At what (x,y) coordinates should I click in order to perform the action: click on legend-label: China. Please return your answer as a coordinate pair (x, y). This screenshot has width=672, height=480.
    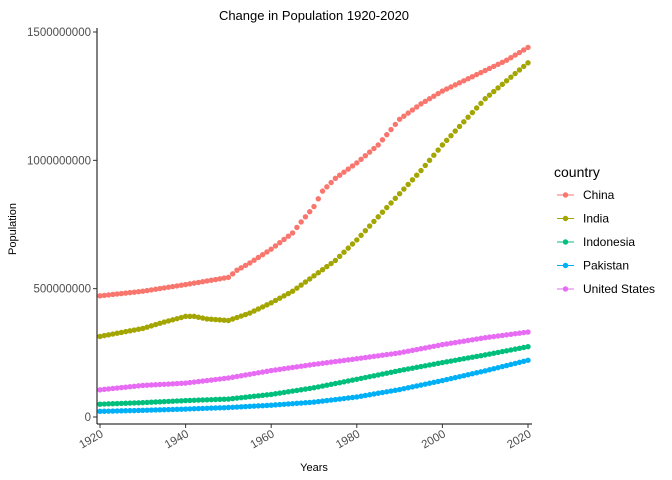
    Looking at the image, I should click on (599, 195).